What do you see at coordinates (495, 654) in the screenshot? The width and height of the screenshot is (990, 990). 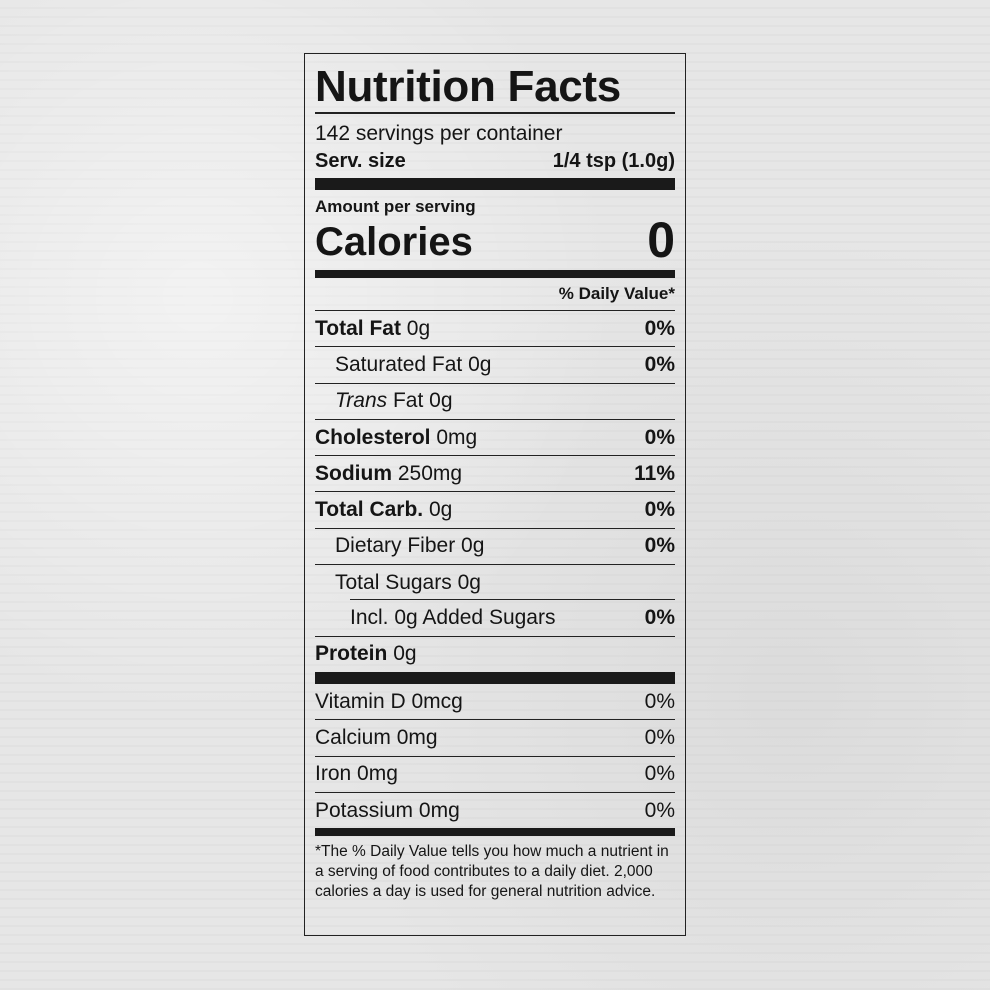 I see `nutrient-row-protein: Protein 0g` at bounding box center [495, 654].